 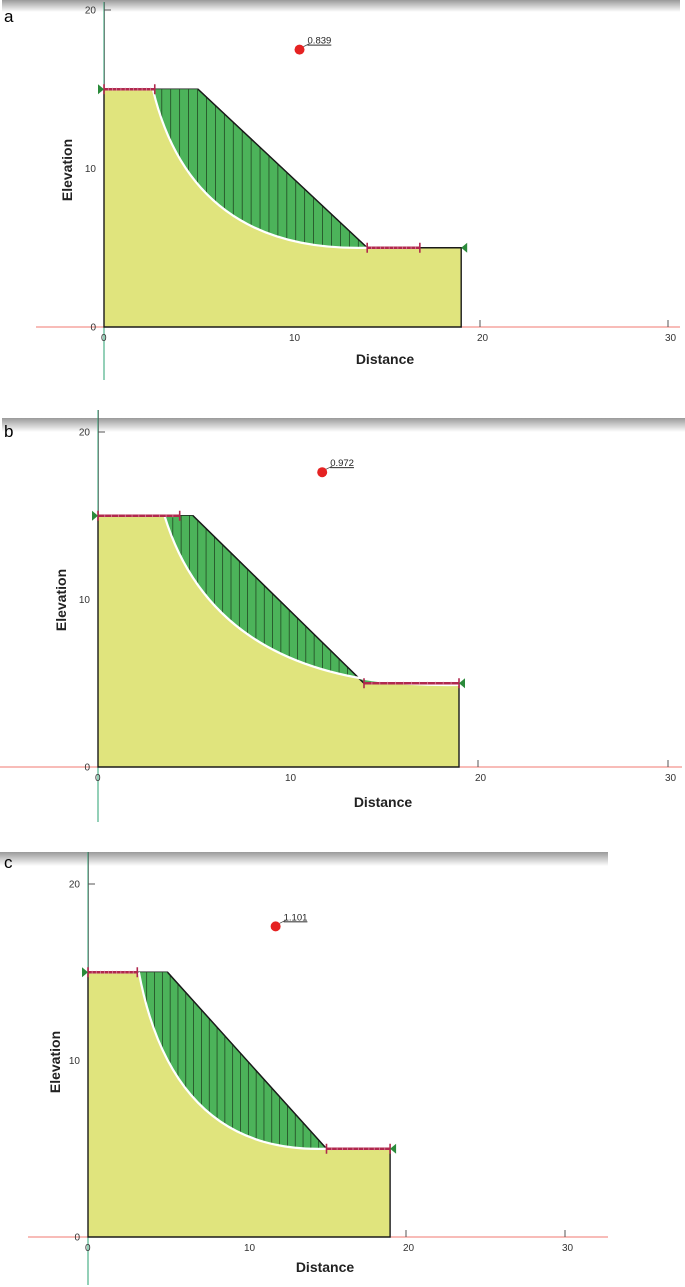 What do you see at coordinates (8, 431) in the screenshot?
I see `panel-label: b` at bounding box center [8, 431].